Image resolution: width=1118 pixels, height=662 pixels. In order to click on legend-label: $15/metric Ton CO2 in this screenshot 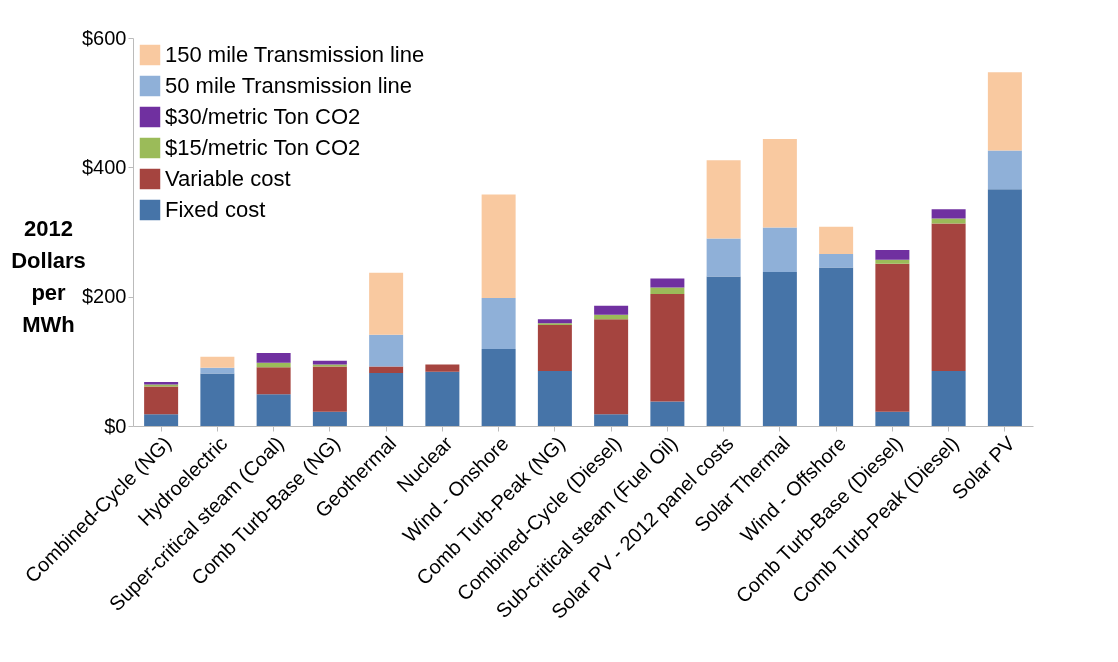, I will do `click(263, 147)`.